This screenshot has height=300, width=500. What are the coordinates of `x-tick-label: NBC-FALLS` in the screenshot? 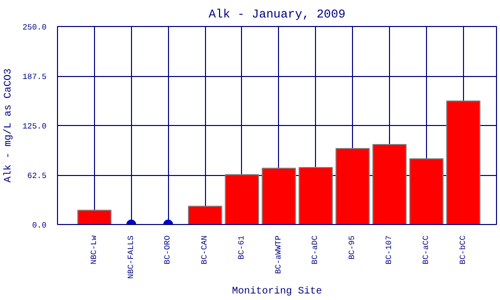 It's located at (131, 257).